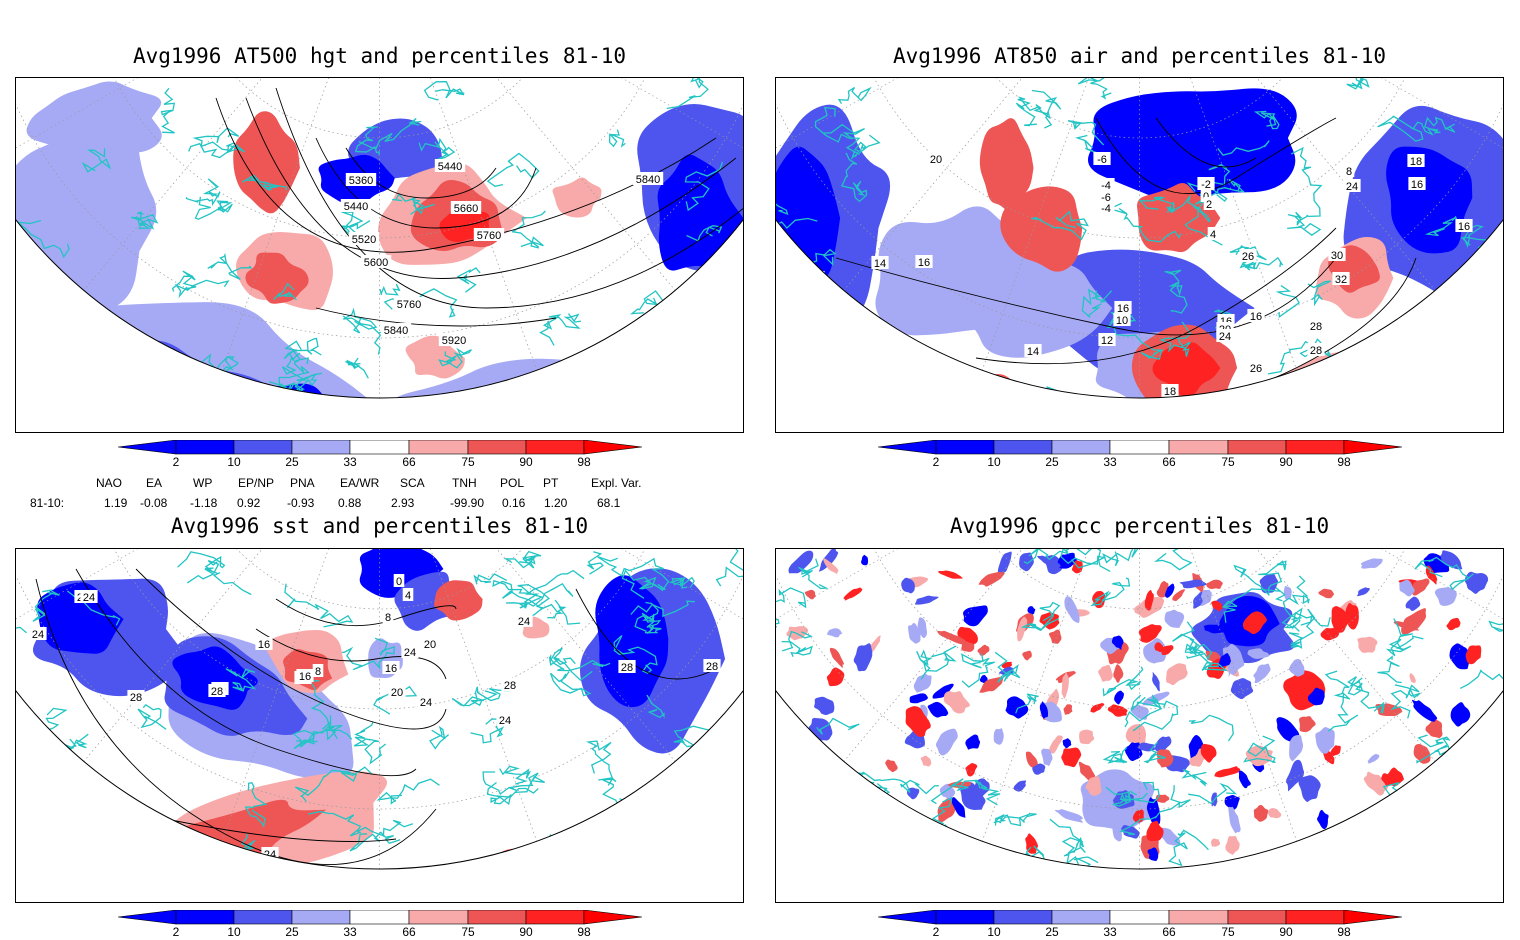  I want to click on contour-label: 26, so click(1231, 411).